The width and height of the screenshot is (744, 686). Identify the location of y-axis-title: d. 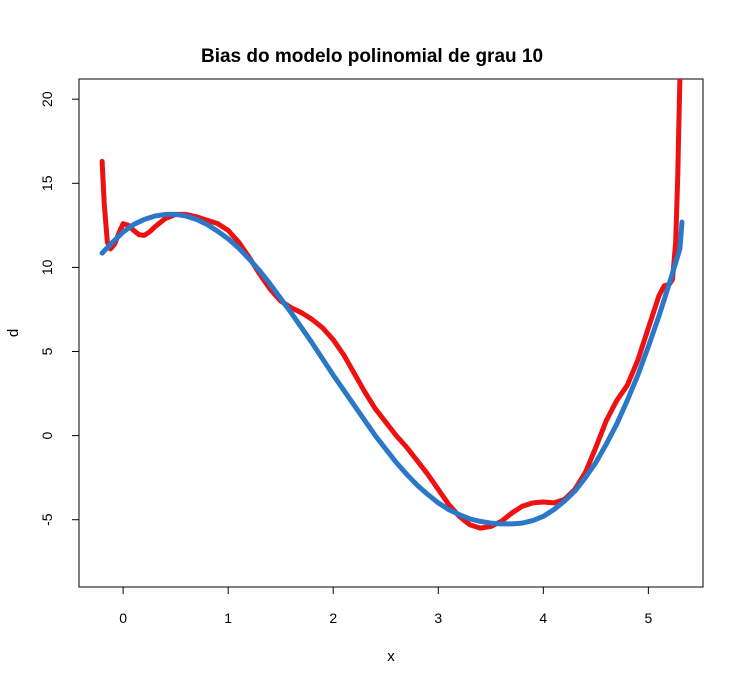
(13, 333).